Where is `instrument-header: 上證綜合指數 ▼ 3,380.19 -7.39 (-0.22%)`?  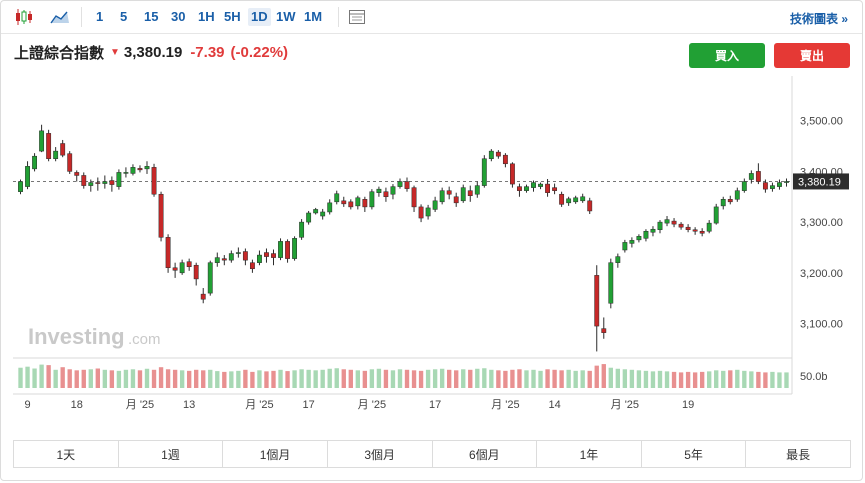
instrument-header: 上證綜合指數 ▼ 3,380.19 -7.39 (-0.22%) is located at coordinates (154, 52).